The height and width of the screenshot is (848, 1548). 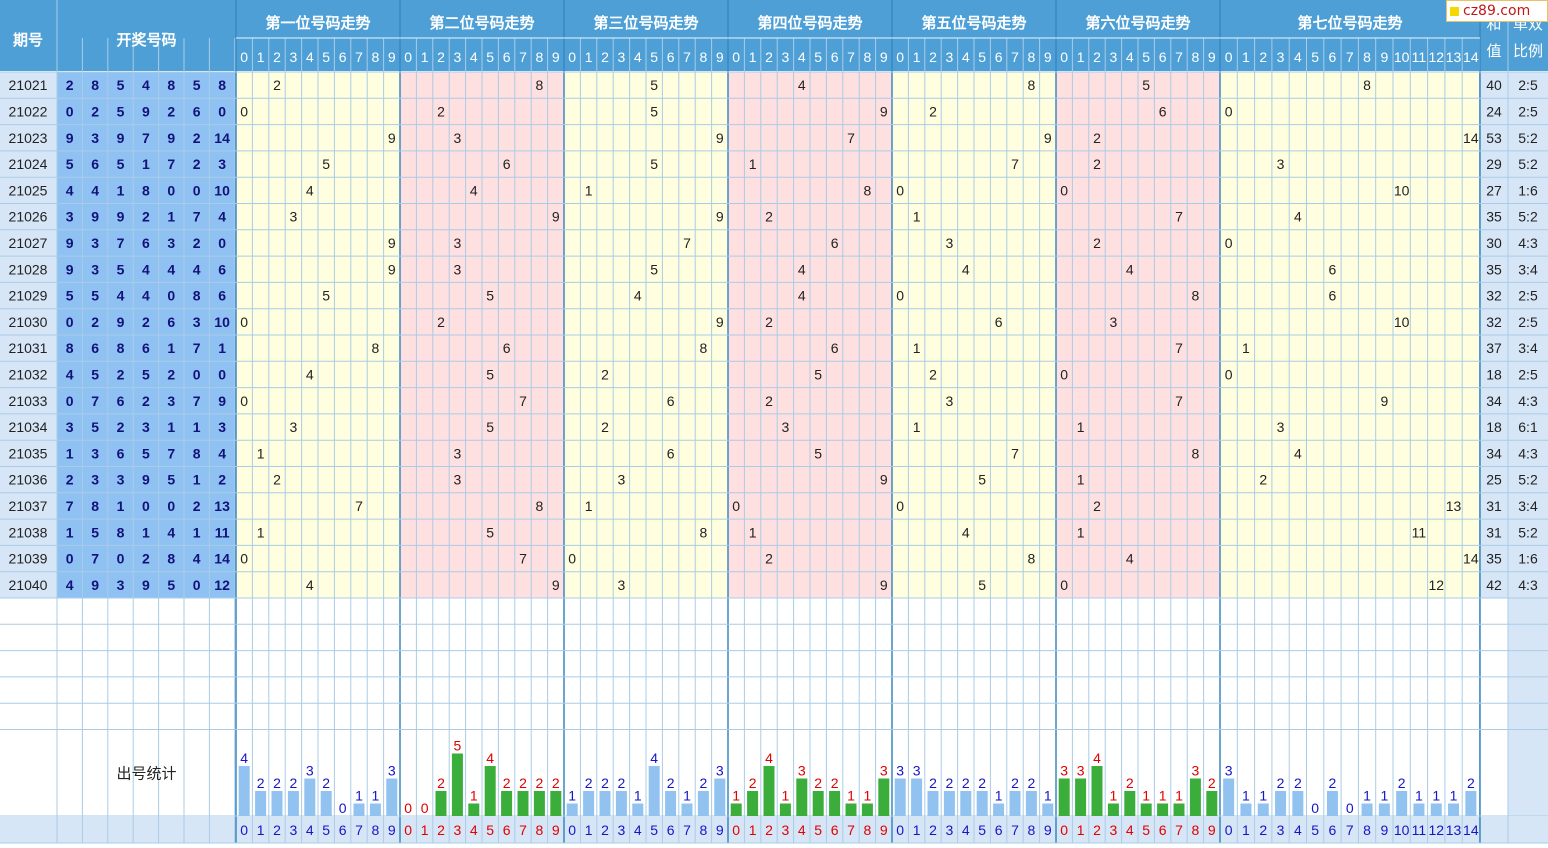 I want to click on issue-cell: 21035, so click(x=28, y=453).